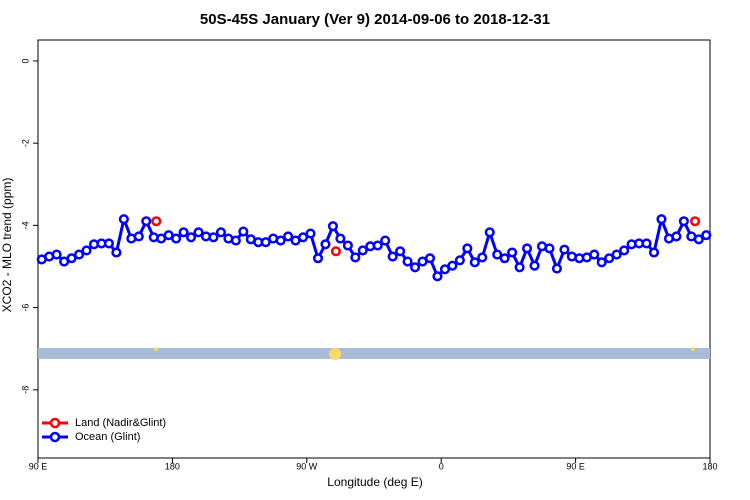  What do you see at coordinates (120, 423) in the screenshot?
I see `legend-label: Land (Nadir&Glint)` at bounding box center [120, 423].